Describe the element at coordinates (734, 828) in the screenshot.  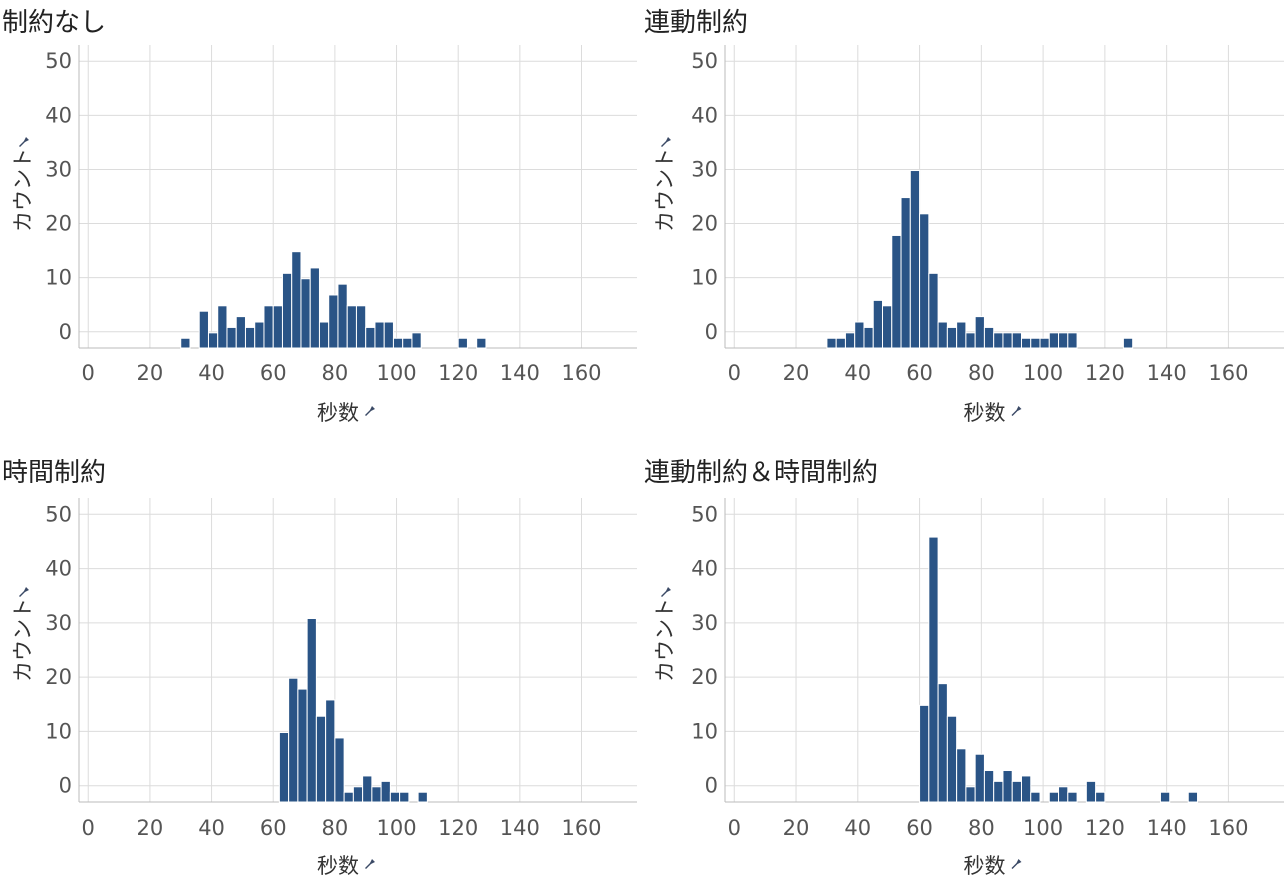
I see `x-tick-label: 0` at that location.